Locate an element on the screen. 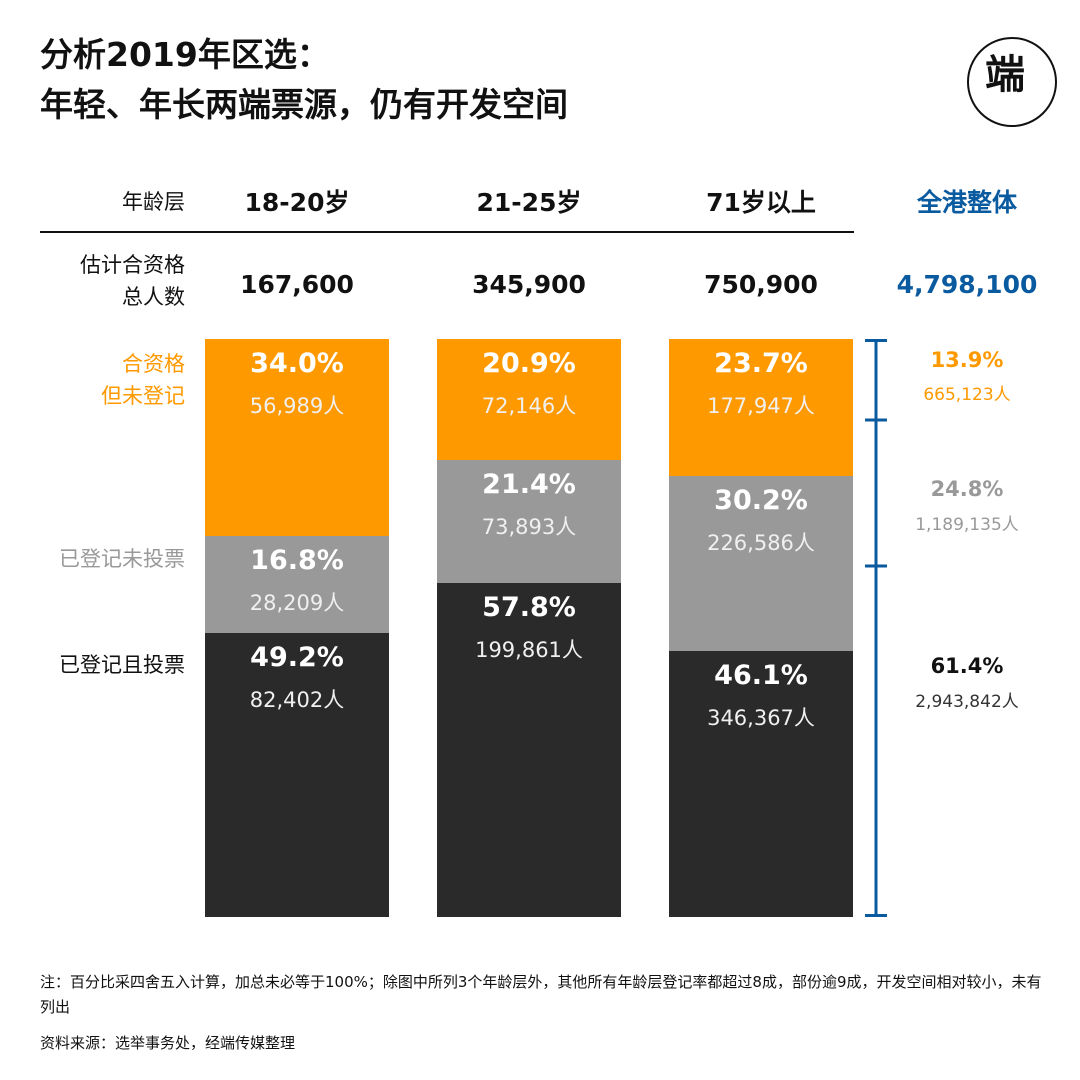 This screenshot has height=1080, width=1080. data-label-pct: 57.8% is located at coordinates (529, 608).